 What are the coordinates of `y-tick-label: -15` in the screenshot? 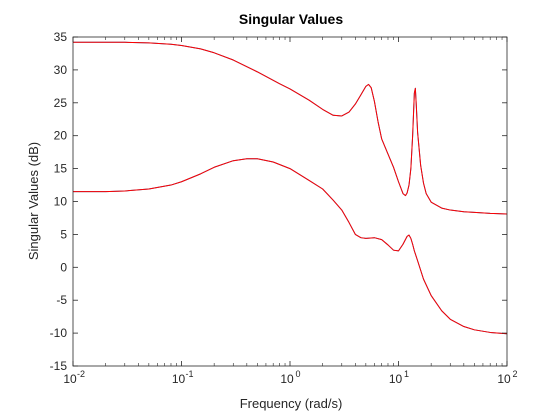 It's located at (59, 366).